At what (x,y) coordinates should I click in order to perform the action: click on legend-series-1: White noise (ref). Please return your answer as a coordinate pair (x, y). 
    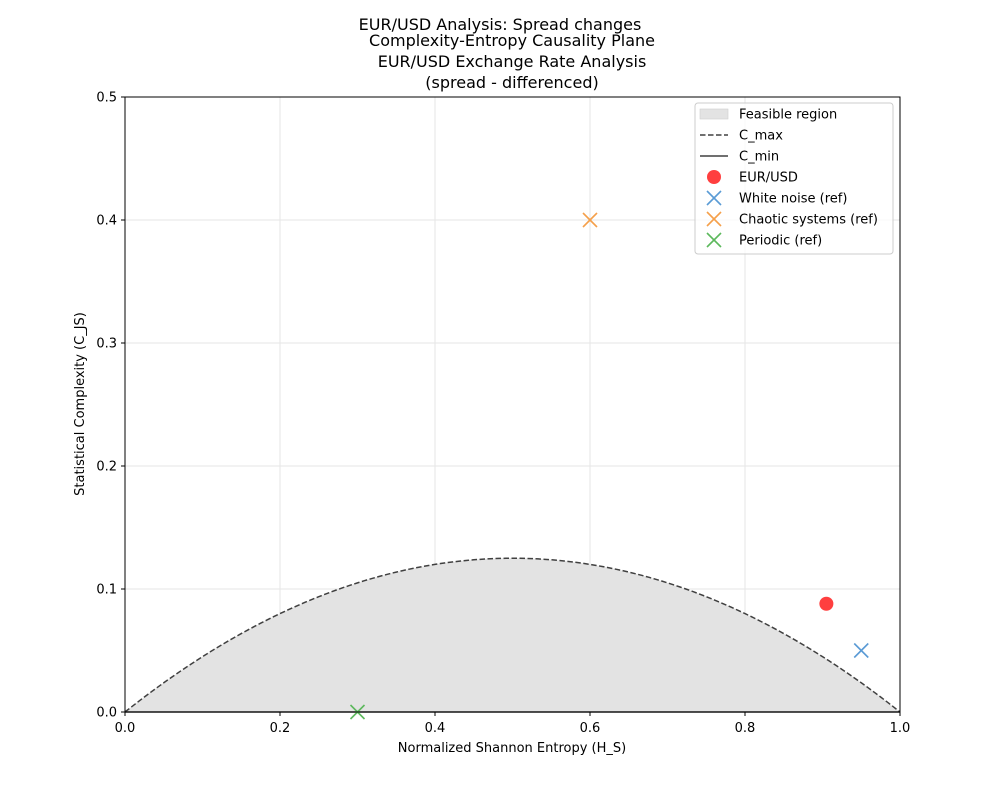
    Looking at the image, I should click on (776, 198).